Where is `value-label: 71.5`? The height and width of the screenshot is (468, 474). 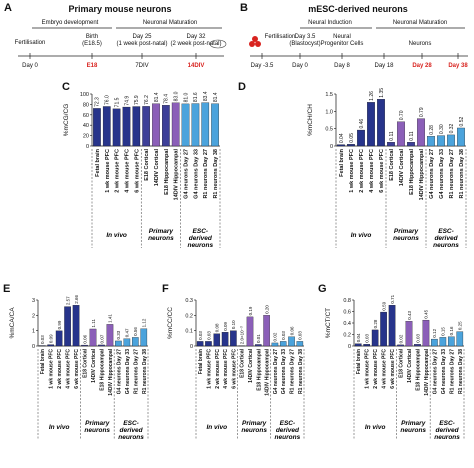
value-label: 71.5 is located at coordinates (117, 102).